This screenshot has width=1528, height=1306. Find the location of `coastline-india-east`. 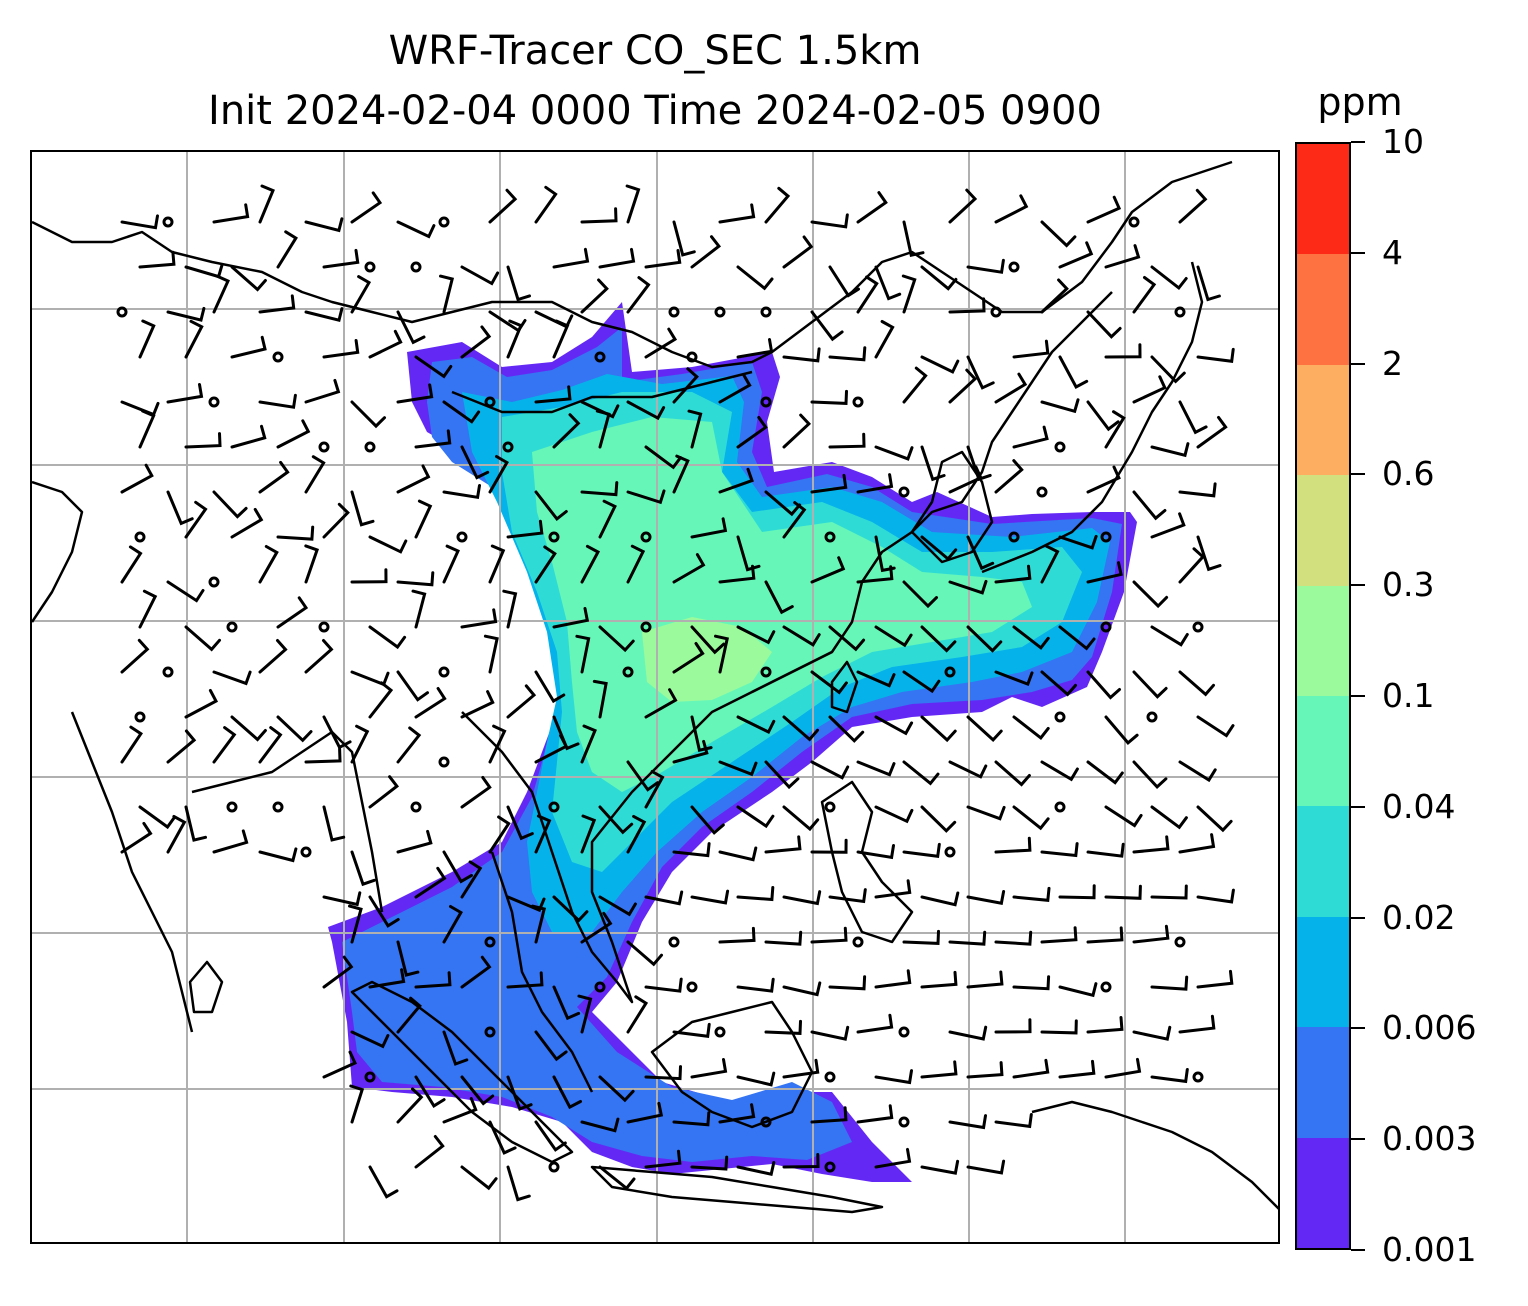

coastline-india-east is located at coordinates (132, 872).